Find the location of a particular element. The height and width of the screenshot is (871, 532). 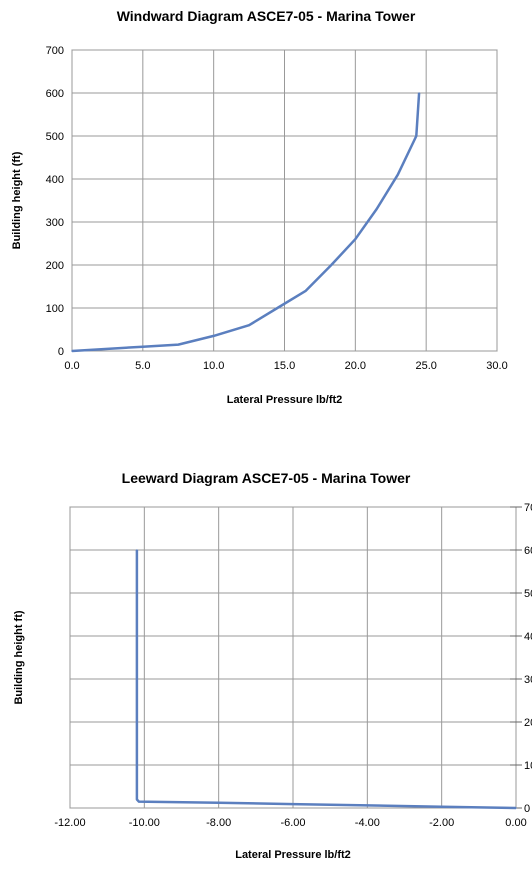

x-tick-label: 5.0 is located at coordinates (142, 366).